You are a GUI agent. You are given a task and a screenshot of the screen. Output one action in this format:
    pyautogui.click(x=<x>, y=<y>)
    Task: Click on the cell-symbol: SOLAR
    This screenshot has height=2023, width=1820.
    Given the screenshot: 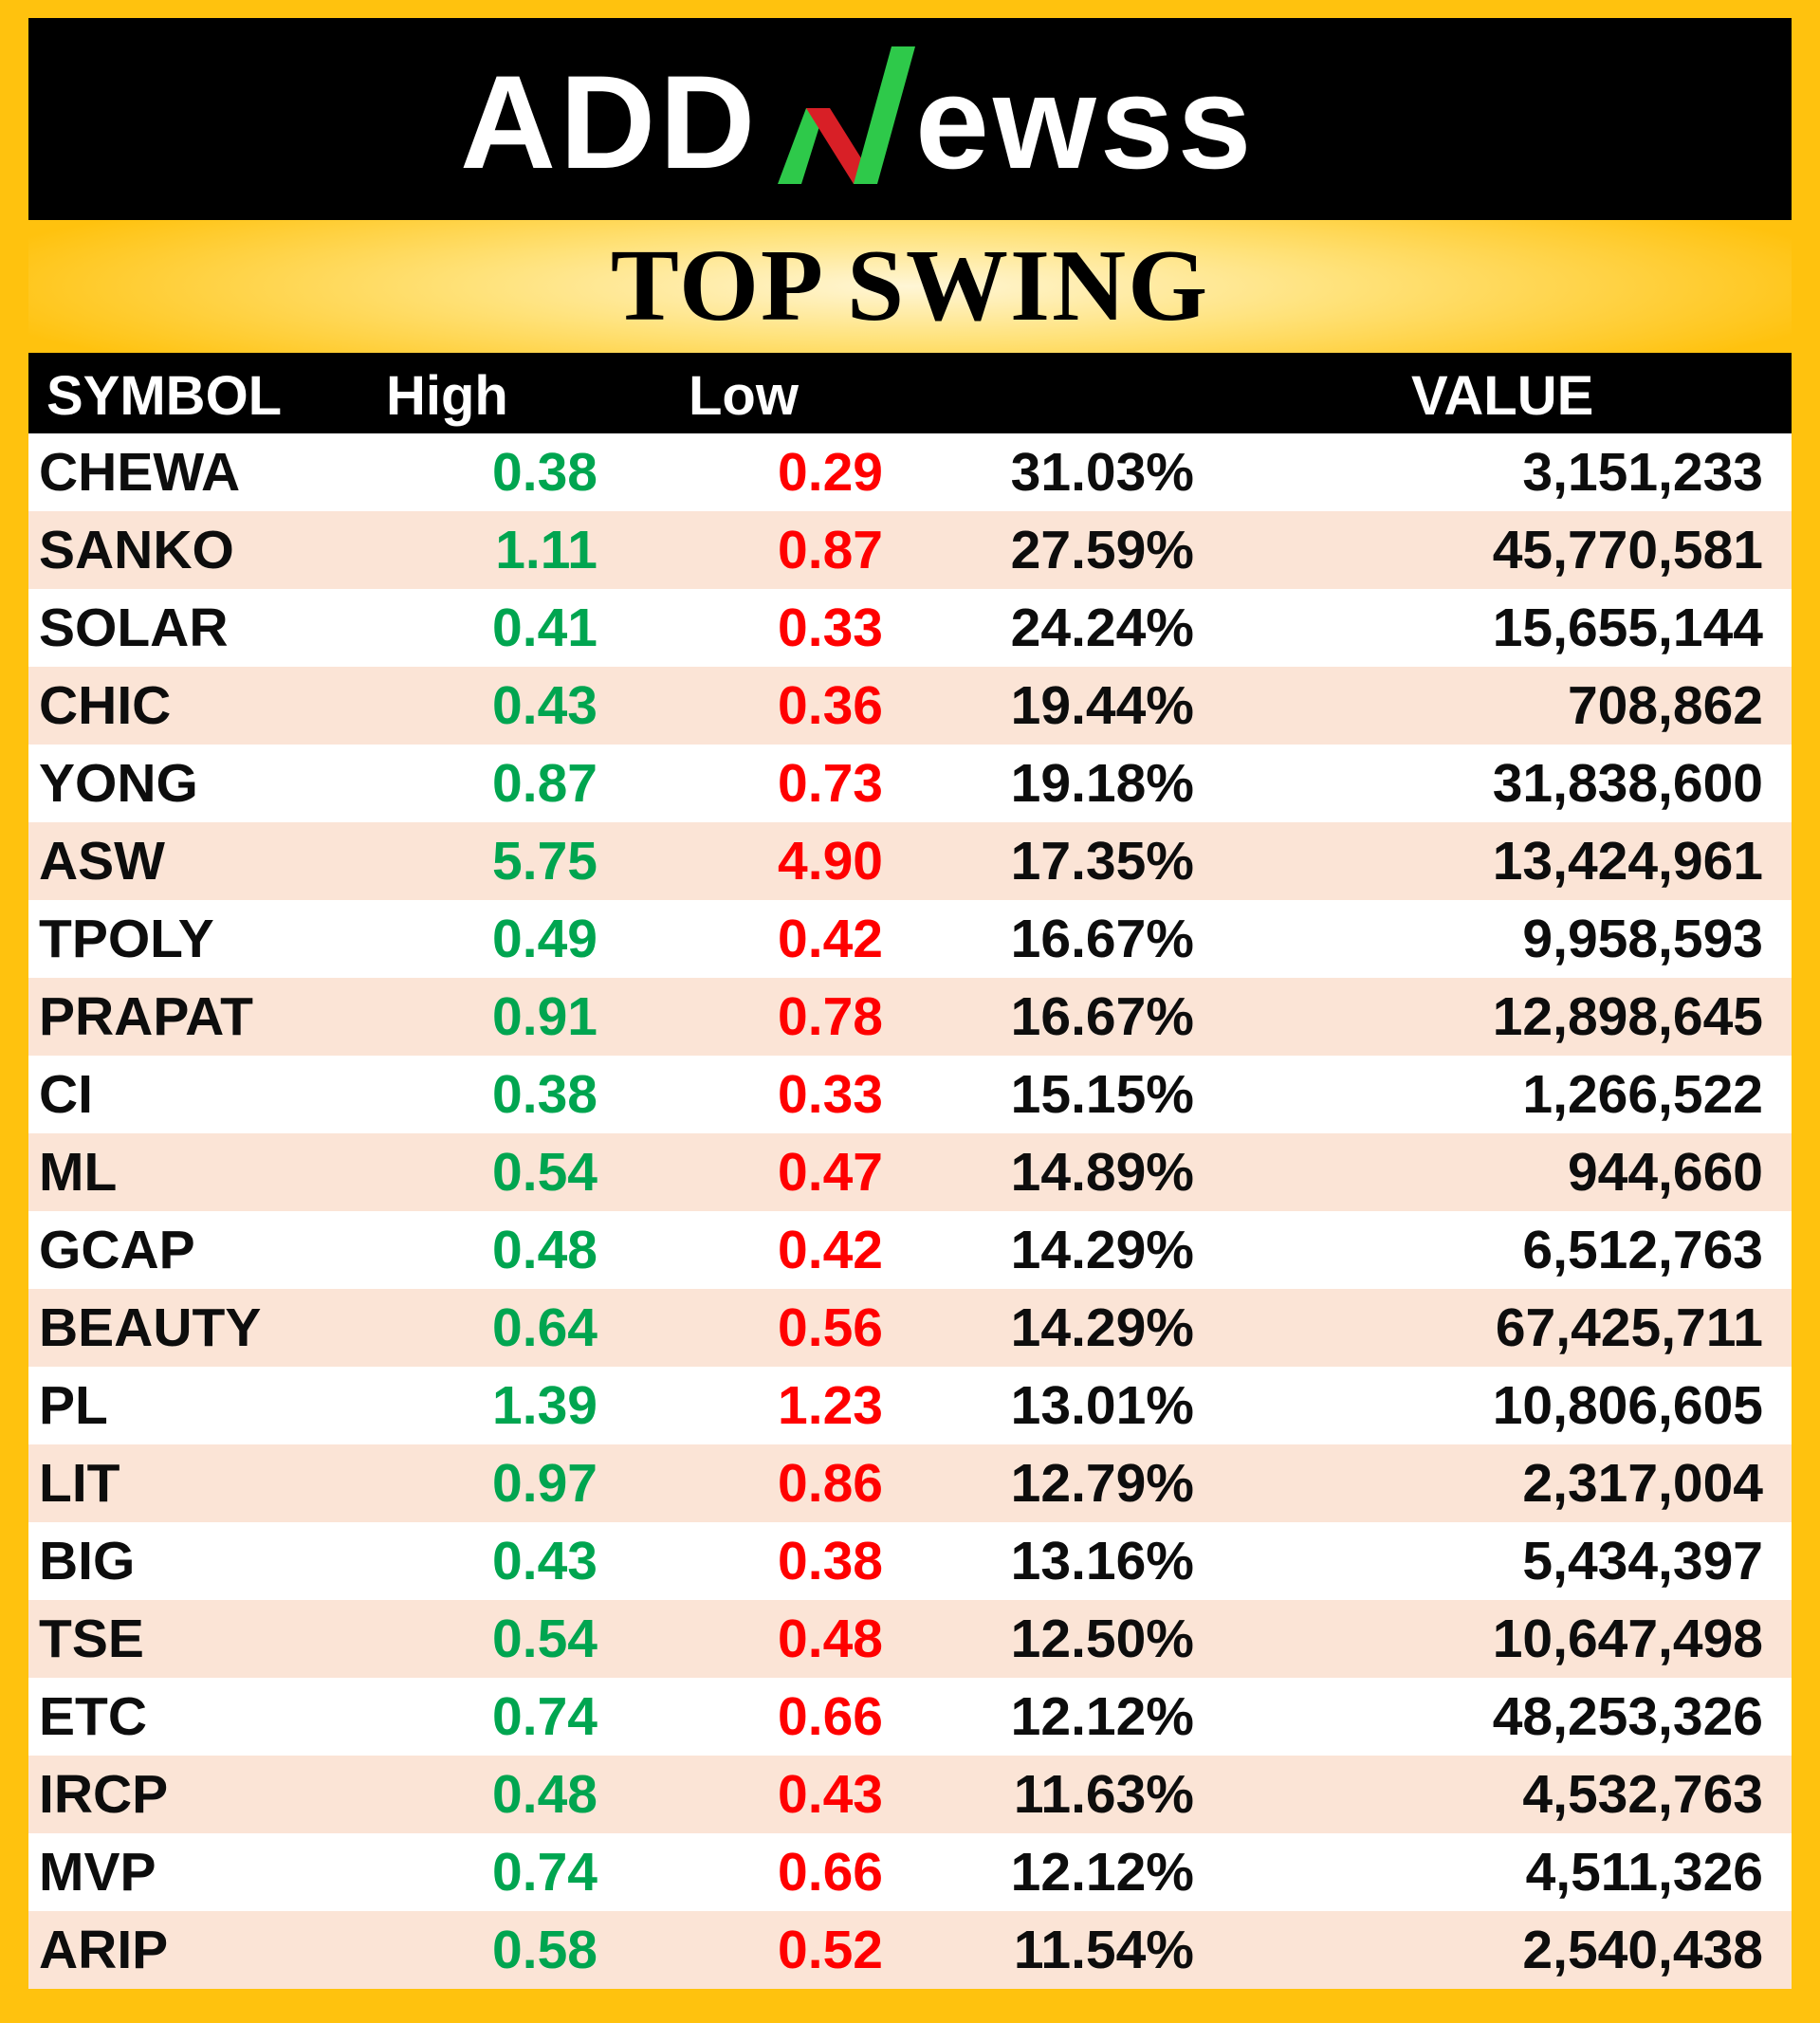 What is the action you would take?
    pyautogui.click(x=134, y=628)
    